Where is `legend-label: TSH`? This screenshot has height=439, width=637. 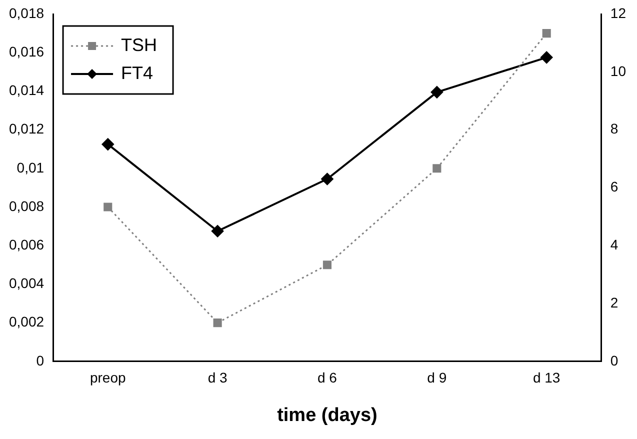 legend-label: TSH is located at coordinates (139, 44).